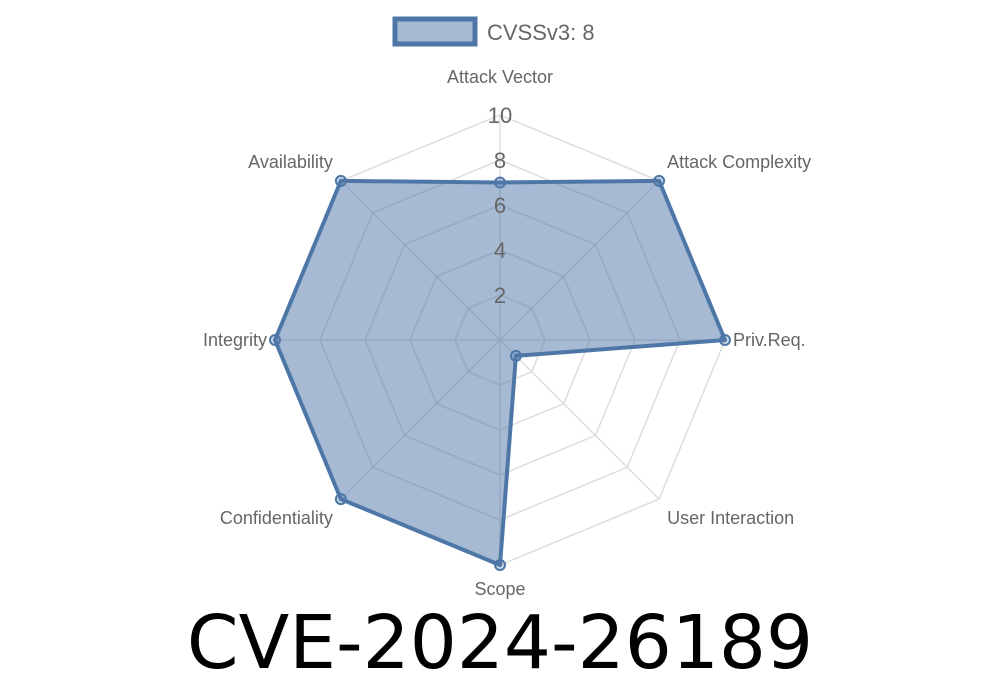 The width and height of the screenshot is (1000, 700). I want to click on axis-label: Attack Complexity, so click(739, 162).